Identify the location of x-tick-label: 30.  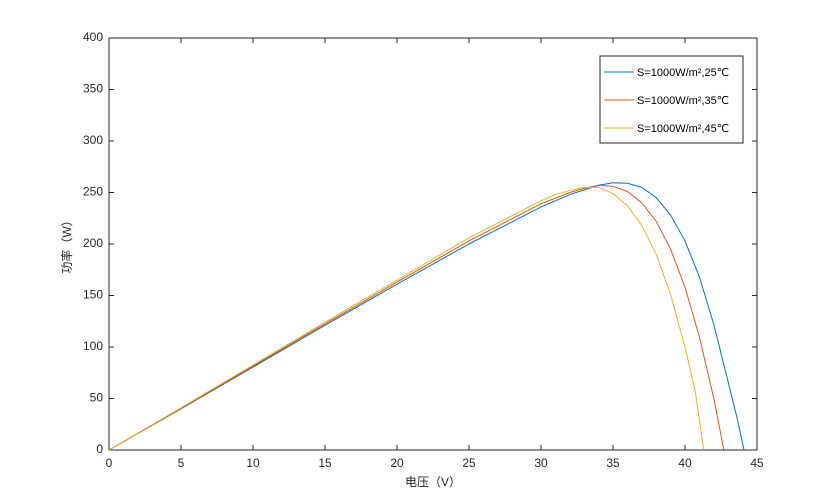
(541, 463).